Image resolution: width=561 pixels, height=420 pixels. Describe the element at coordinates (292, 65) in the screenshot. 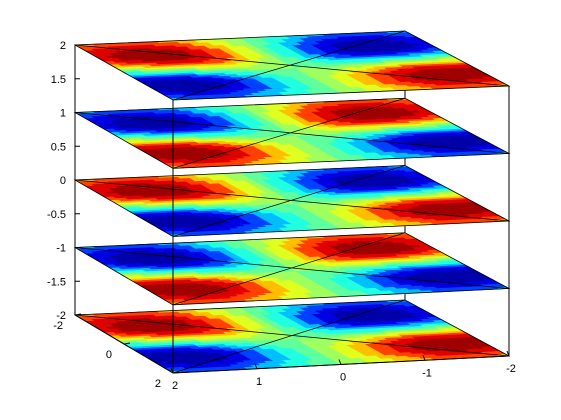

I see `contour-slice-z2` at that location.